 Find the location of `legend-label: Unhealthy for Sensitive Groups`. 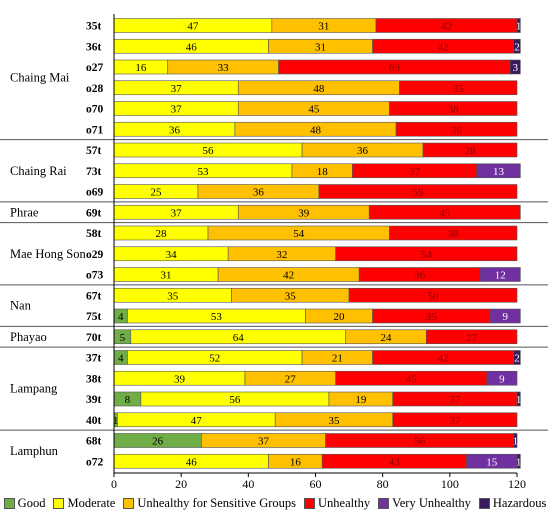

legend-label: Unhealthy for Sensitive Groups is located at coordinates (217, 502).